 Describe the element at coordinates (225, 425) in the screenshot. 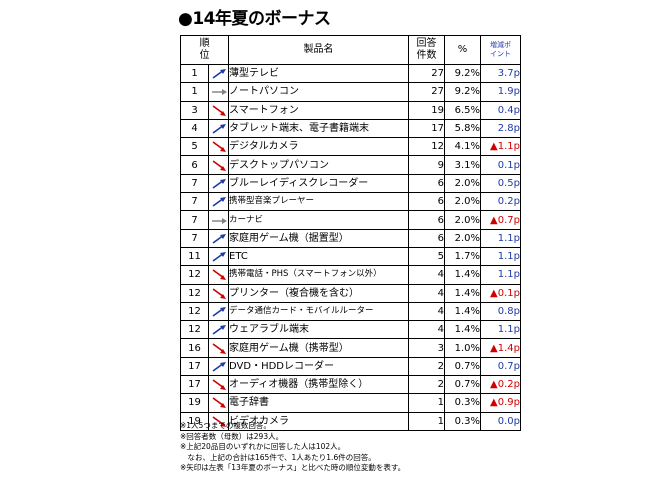

I see `footnote-line: ※1人5つまでの複数回答。` at that location.